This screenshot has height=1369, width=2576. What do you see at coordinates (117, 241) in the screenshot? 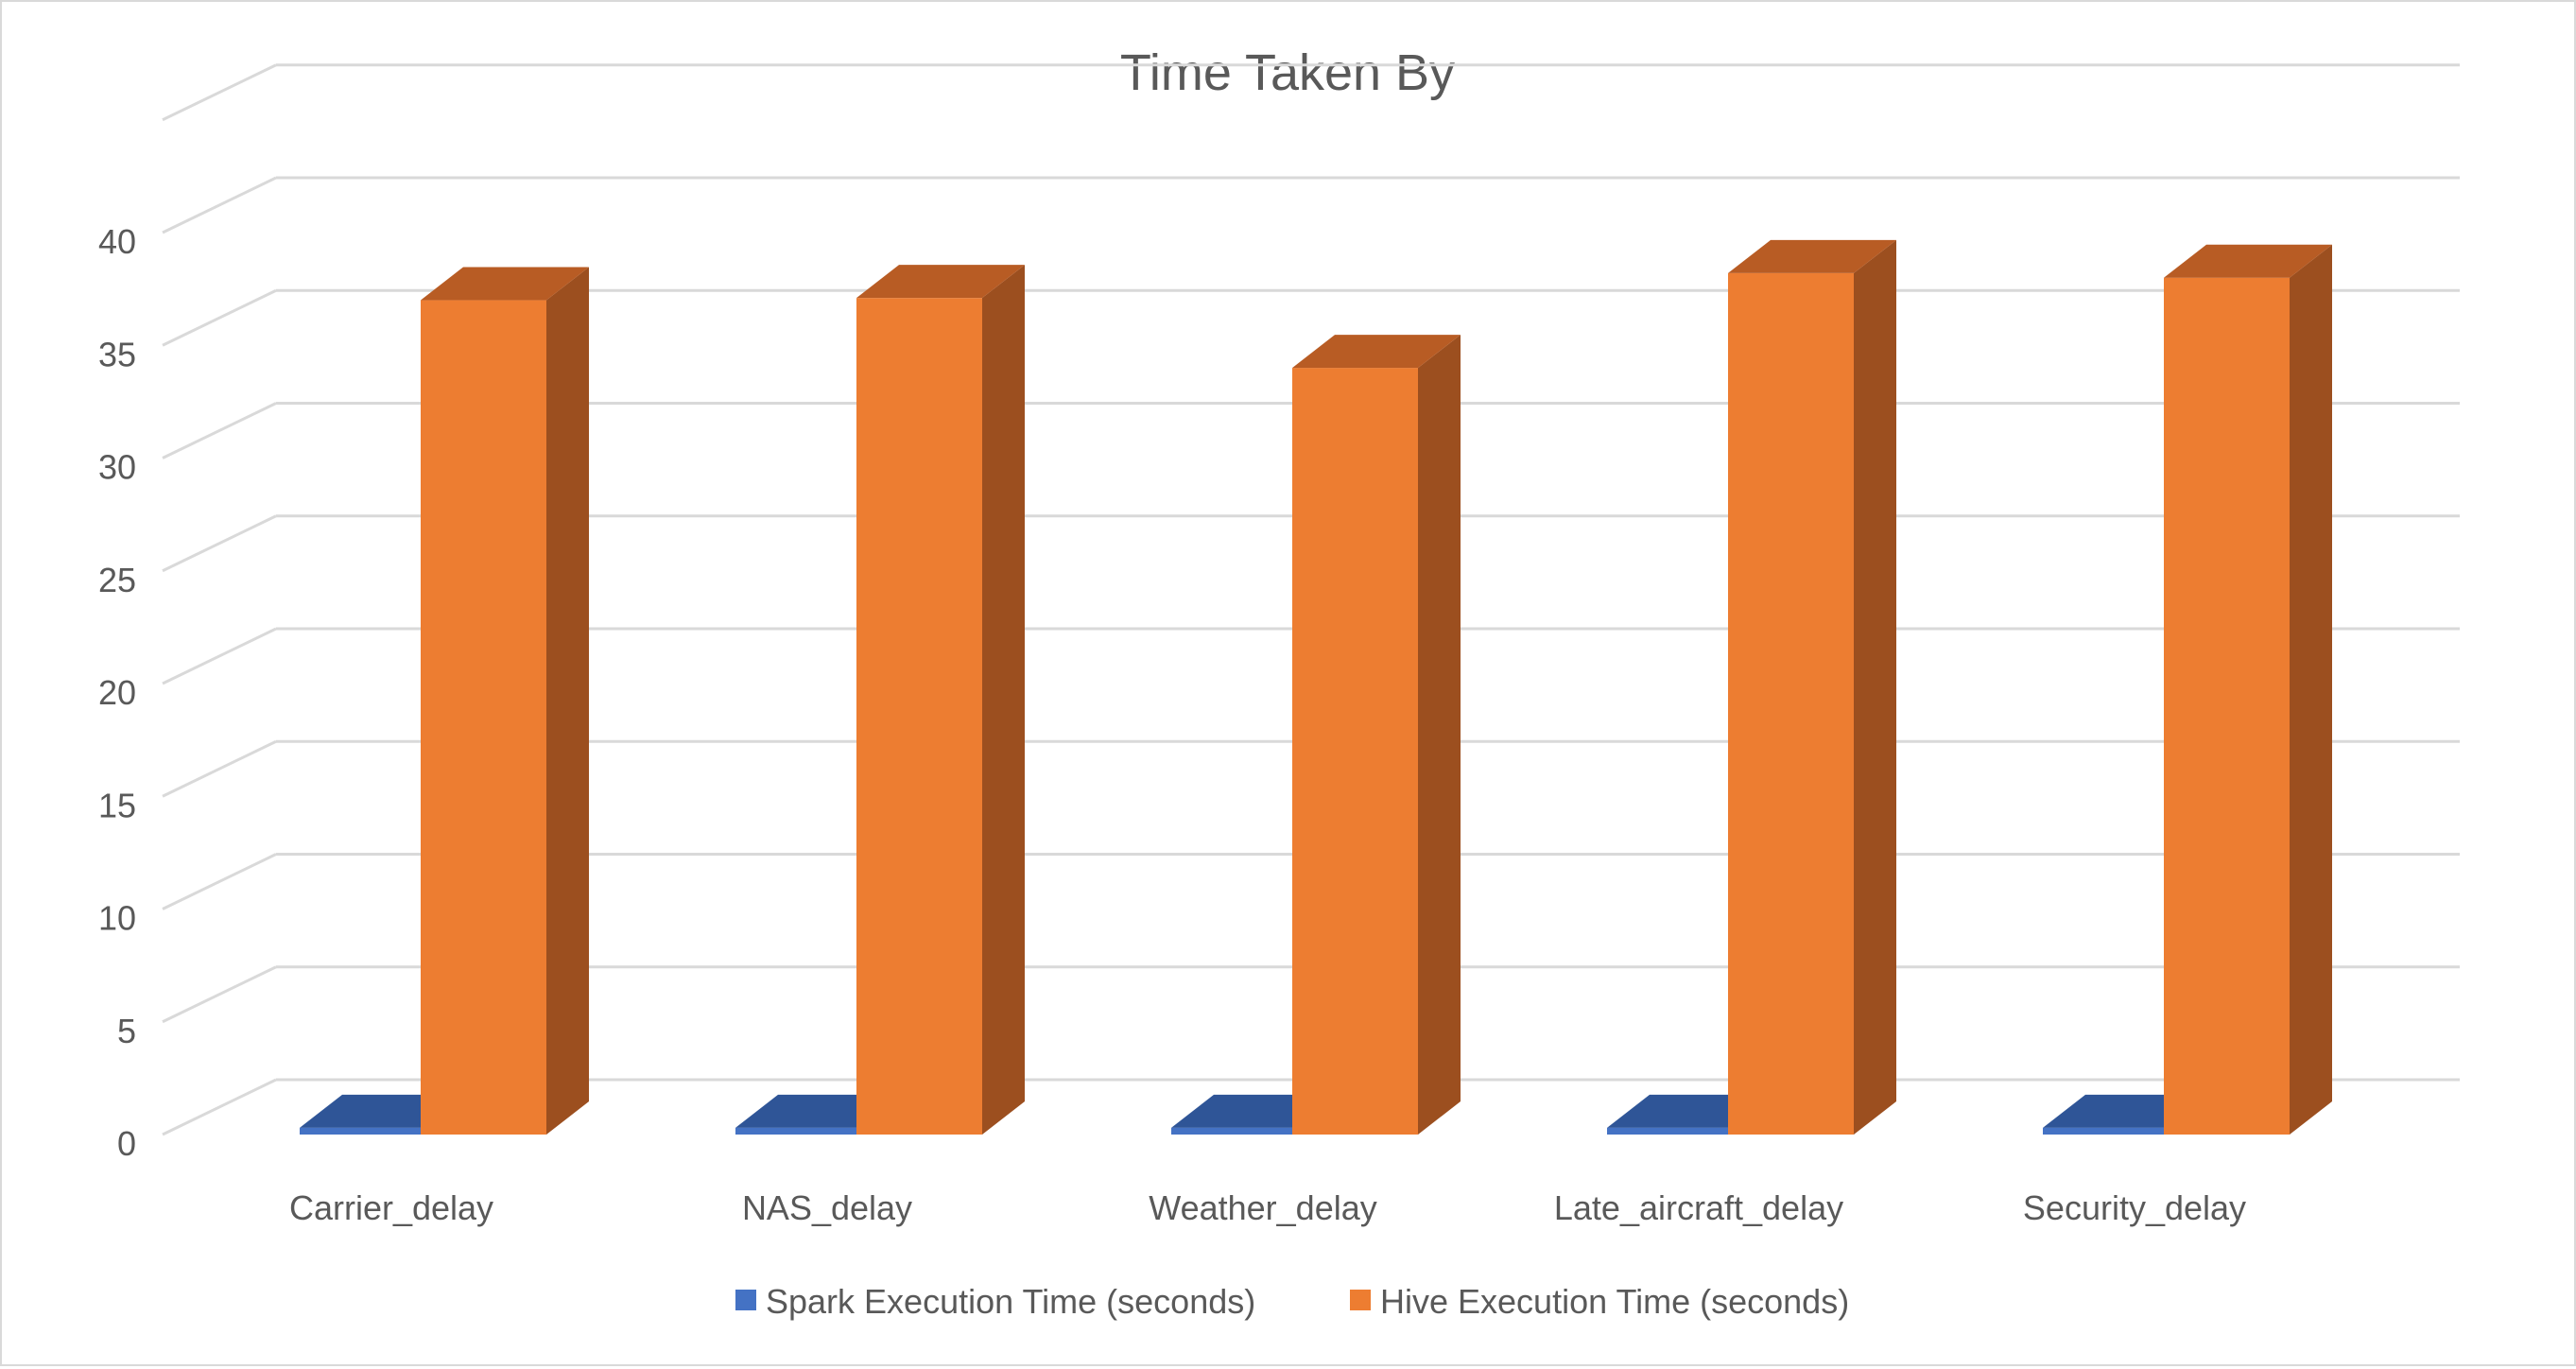
I see `y-tick-label: 40` at bounding box center [117, 241].